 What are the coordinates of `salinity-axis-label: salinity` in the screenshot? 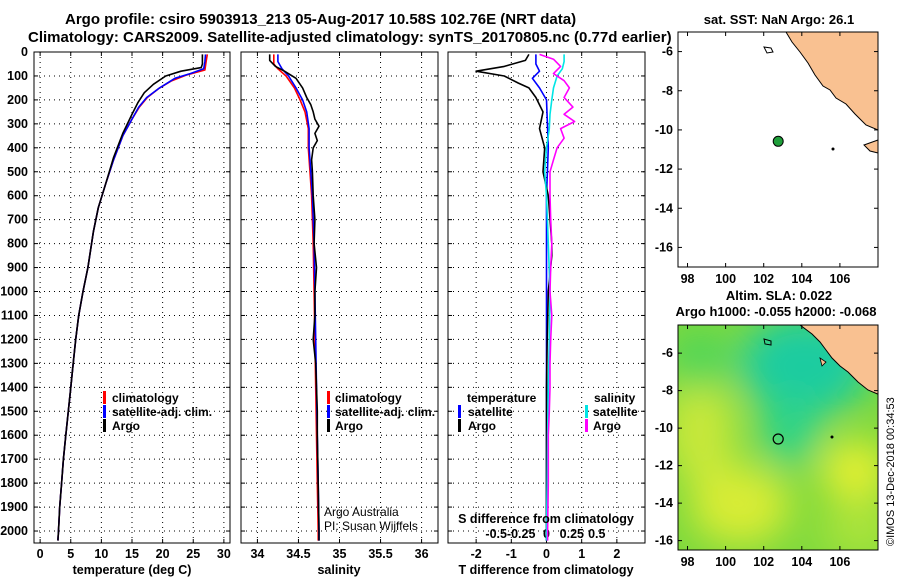 It's located at (338, 570).